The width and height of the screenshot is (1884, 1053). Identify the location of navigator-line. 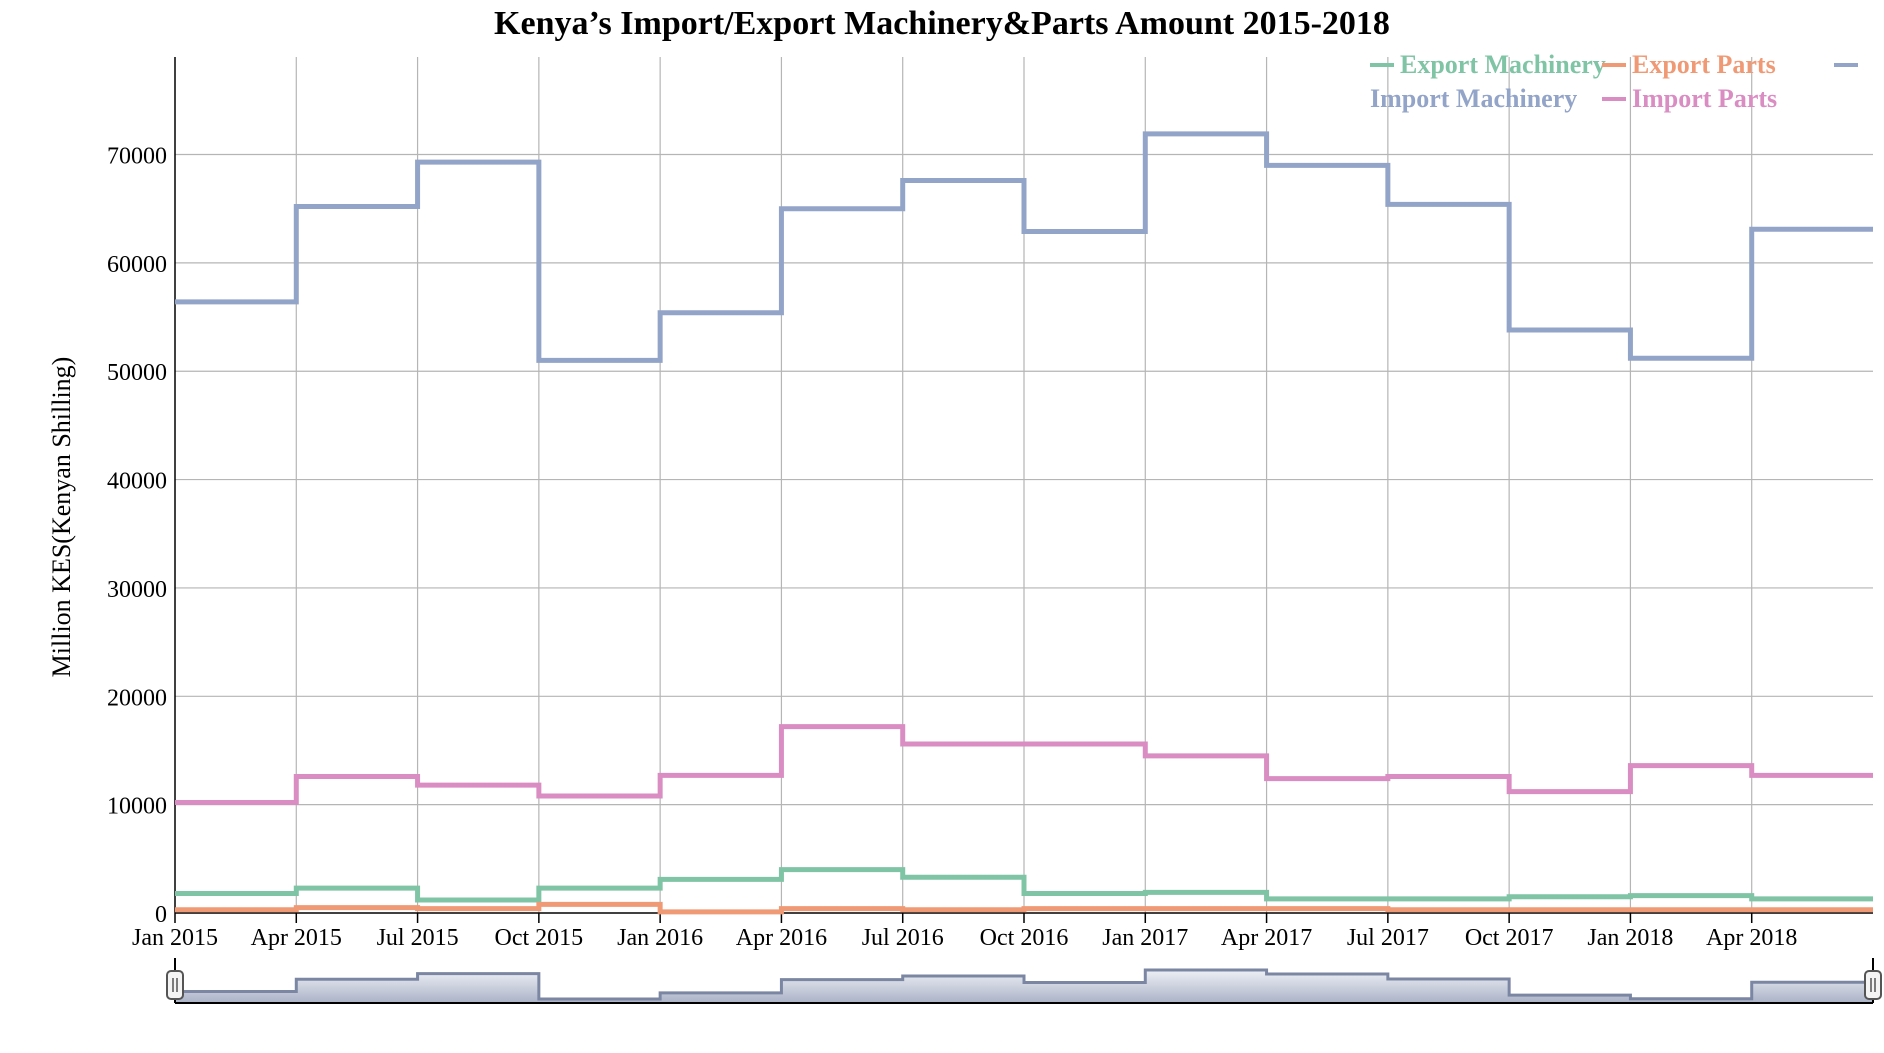
(1024, 984).